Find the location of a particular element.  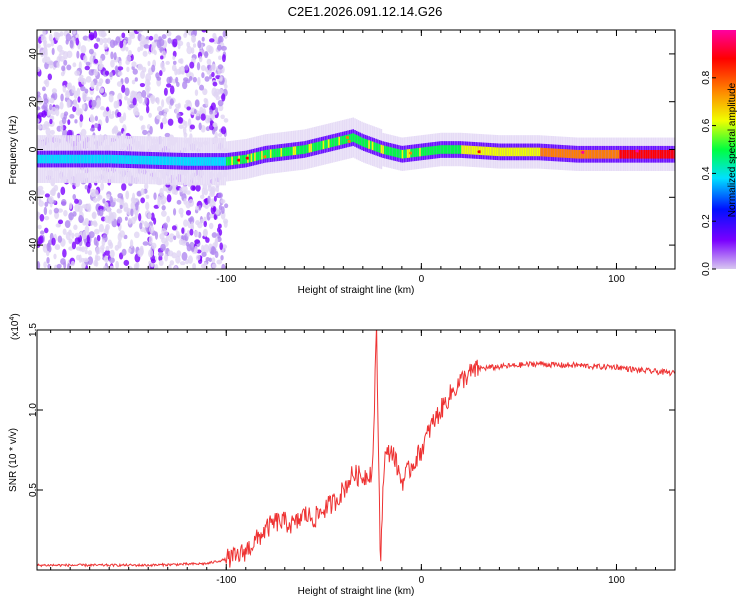

ytick-label: 0.5 is located at coordinates (33, 490).